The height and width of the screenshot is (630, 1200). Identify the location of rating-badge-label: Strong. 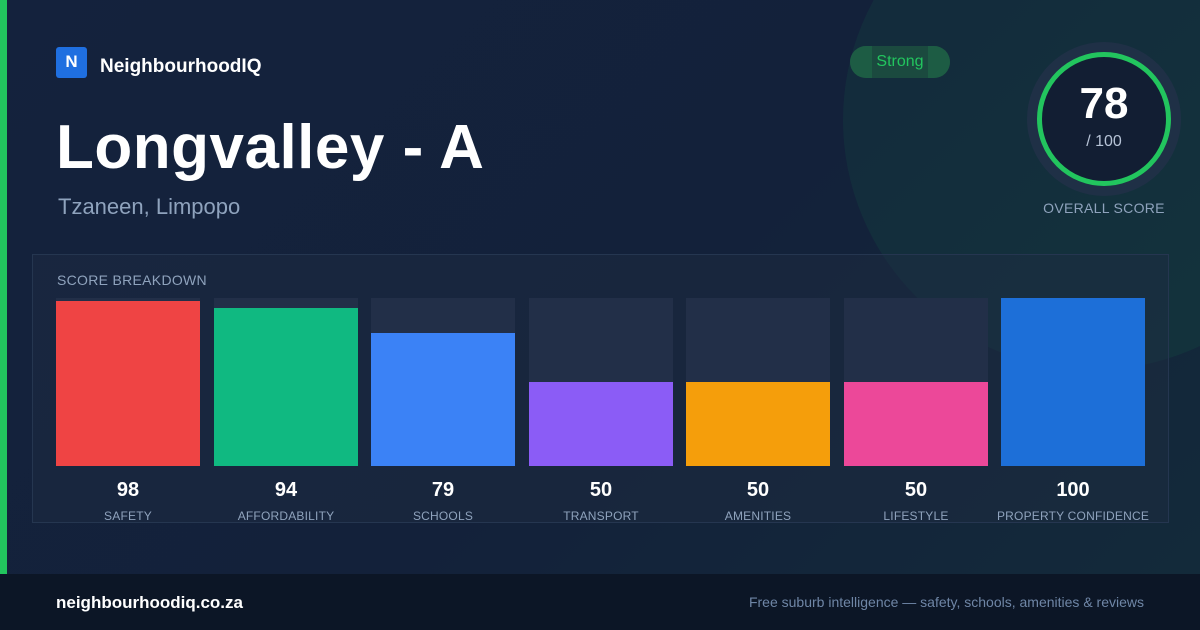
(900, 61).